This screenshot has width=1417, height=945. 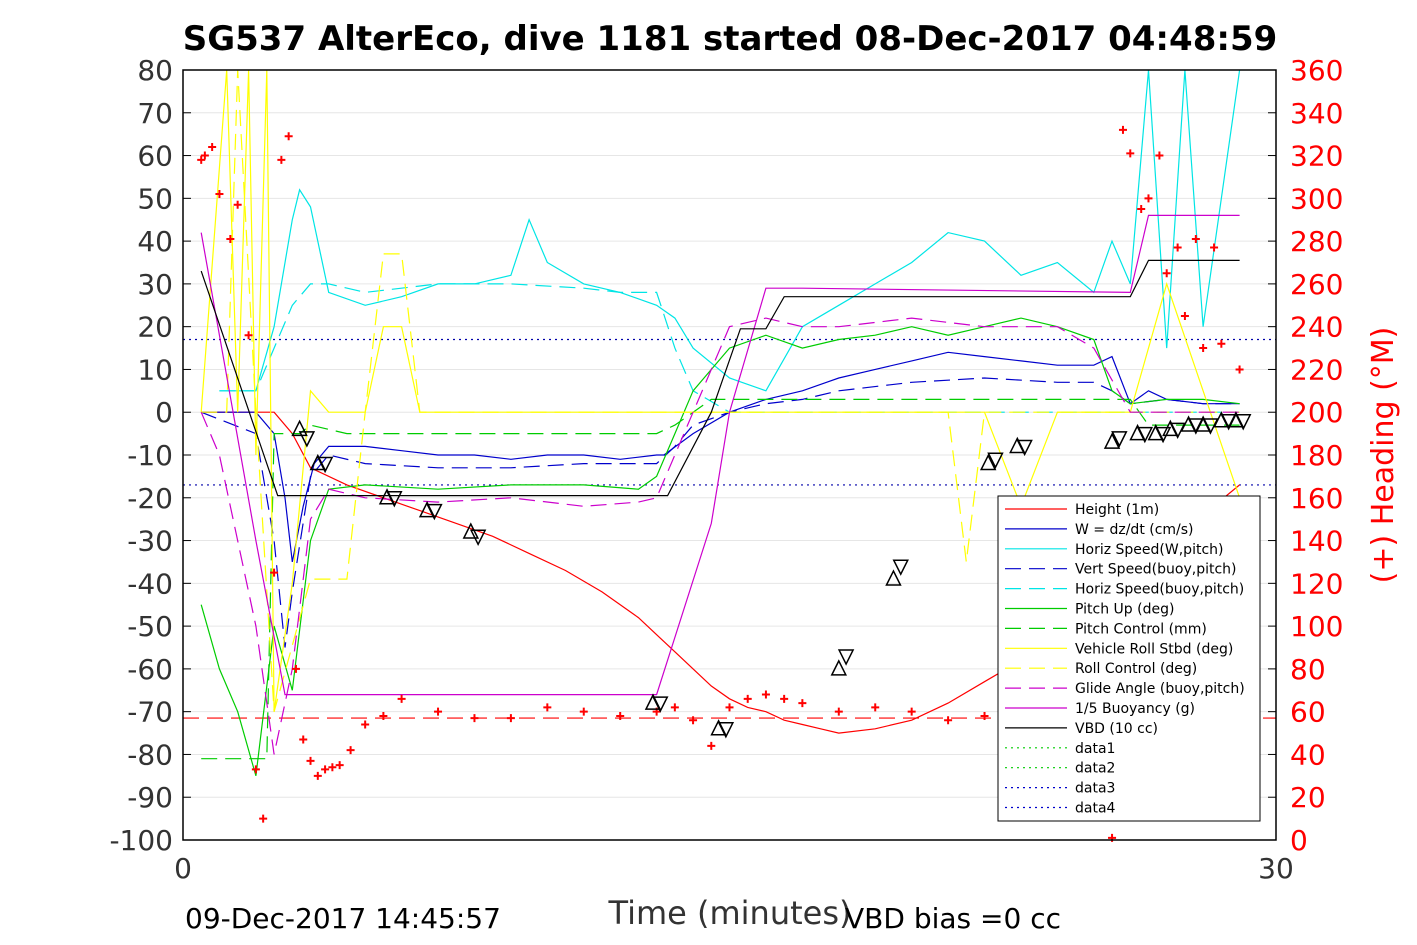 What do you see at coordinates (1141, 629) in the screenshot?
I see `legend-label: Pitch Control (mm)` at bounding box center [1141, 629].